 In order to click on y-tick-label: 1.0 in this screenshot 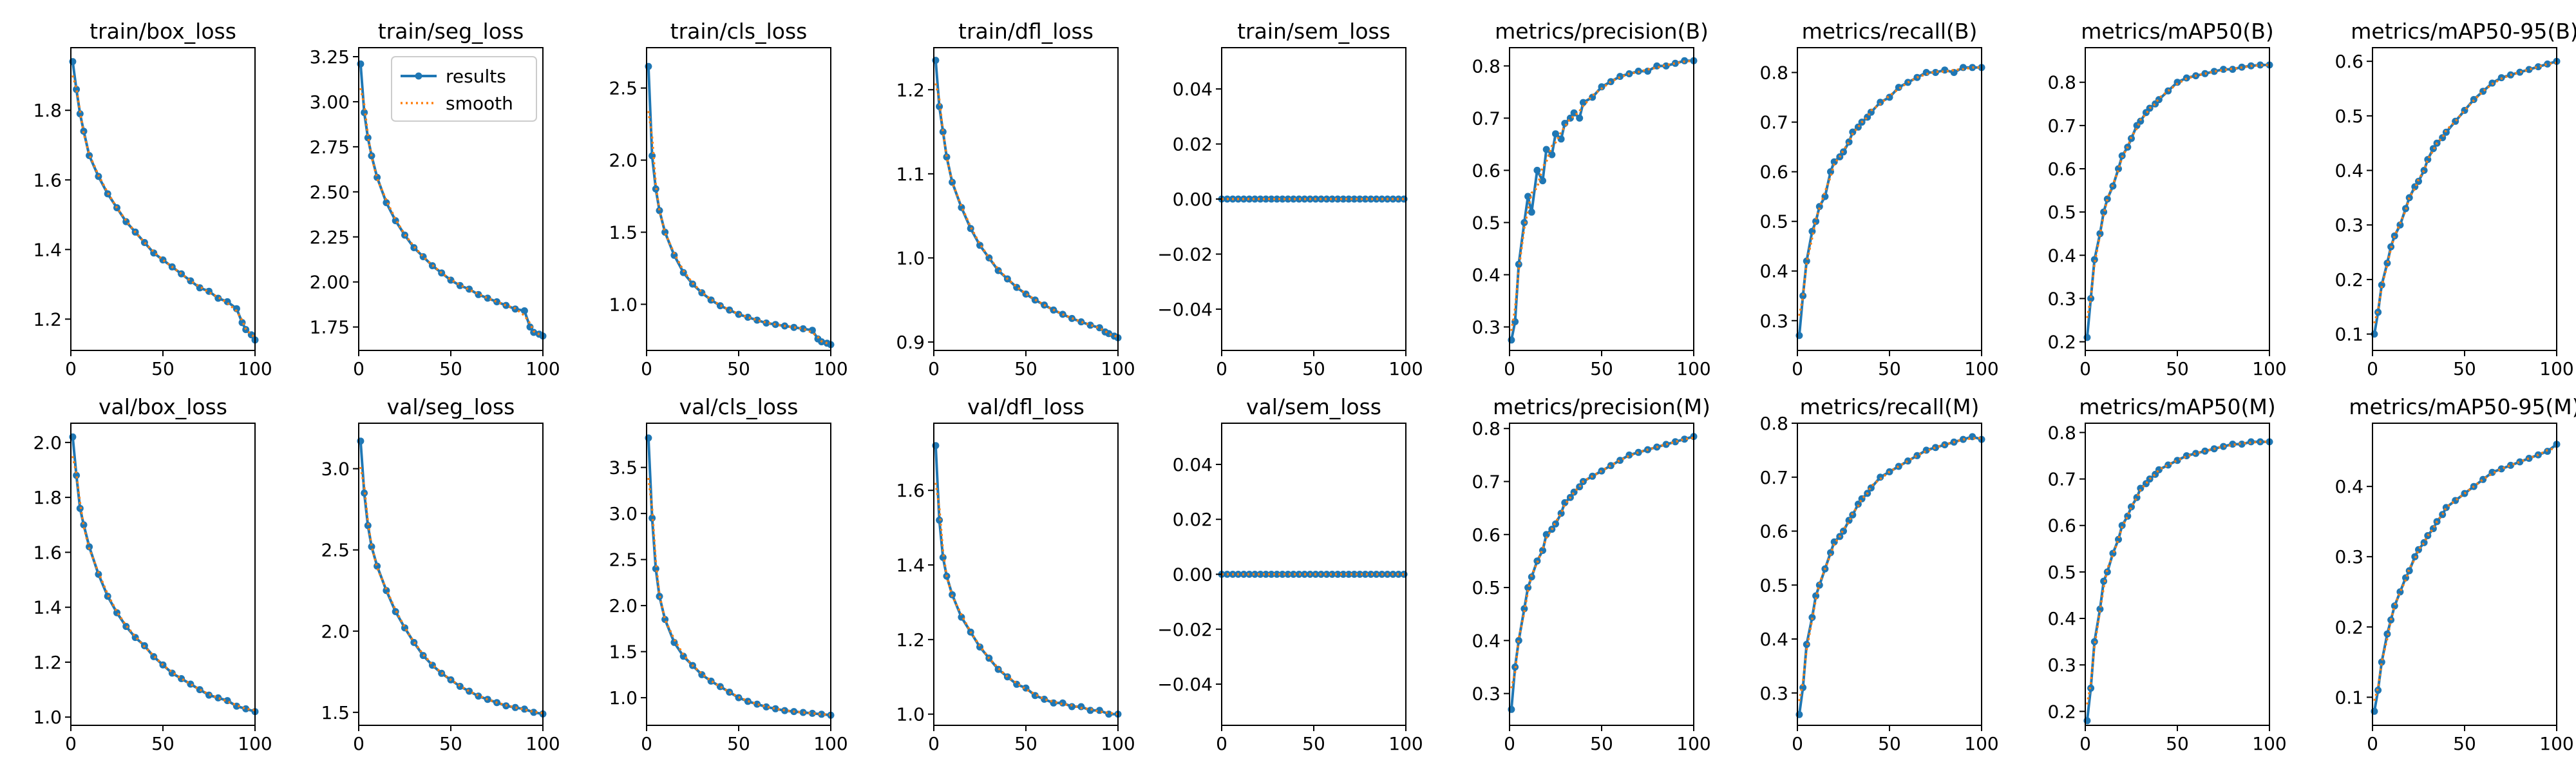, I will do `click(623, 698)`.